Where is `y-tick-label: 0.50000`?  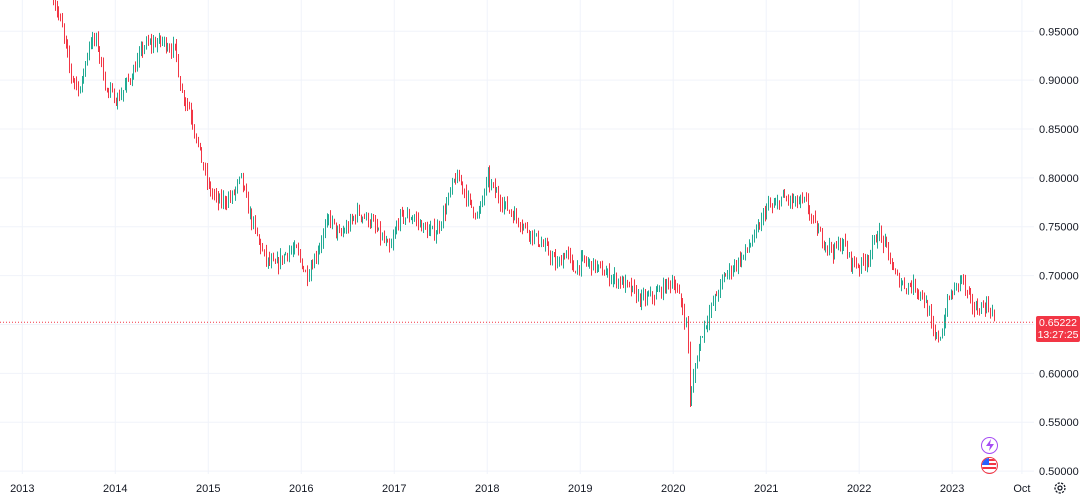
y-tick-label: 0.50000 is located at coordinates (1059, 472).